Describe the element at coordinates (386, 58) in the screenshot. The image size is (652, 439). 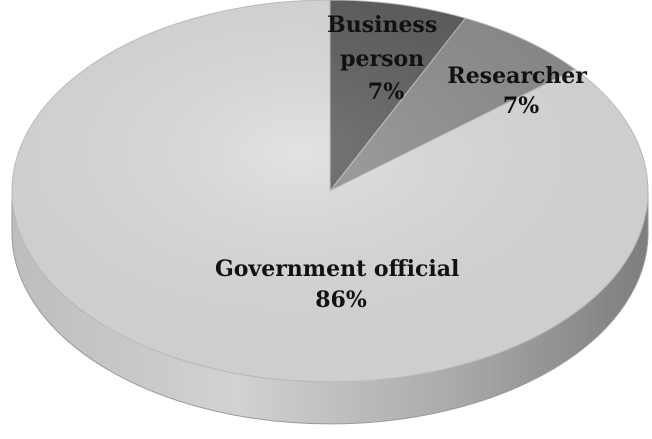
I see `slice-label-business-person: Business person 7%` at that location.